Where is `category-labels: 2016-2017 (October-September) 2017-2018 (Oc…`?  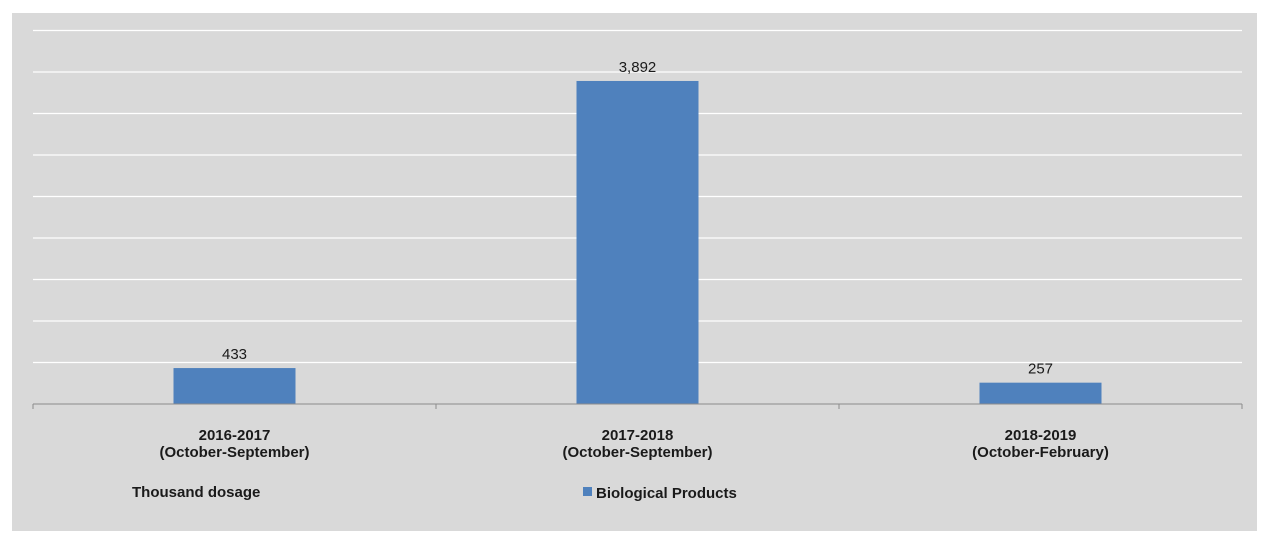
category-labels: 2016-2017 (October-September) 2017-2018 (Oc… is located at coordinates (633, 444).